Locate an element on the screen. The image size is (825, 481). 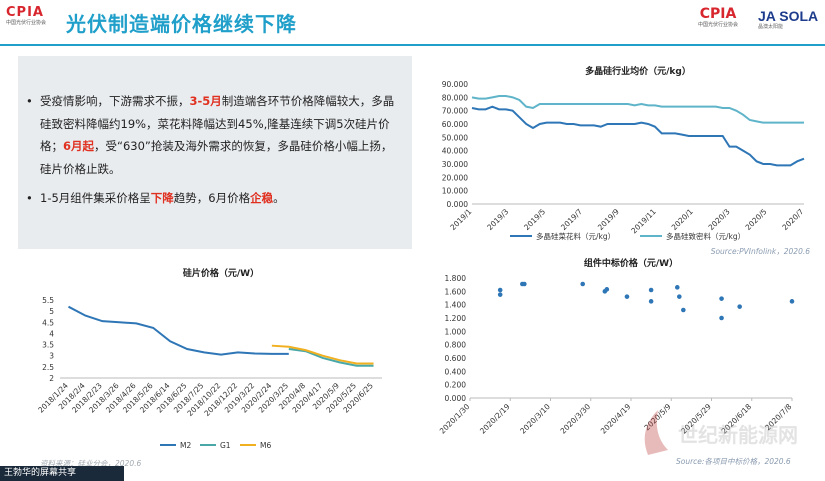
screen-share-indicator: 王勃华的屏幕共享 is located at coordinates (62, 473).